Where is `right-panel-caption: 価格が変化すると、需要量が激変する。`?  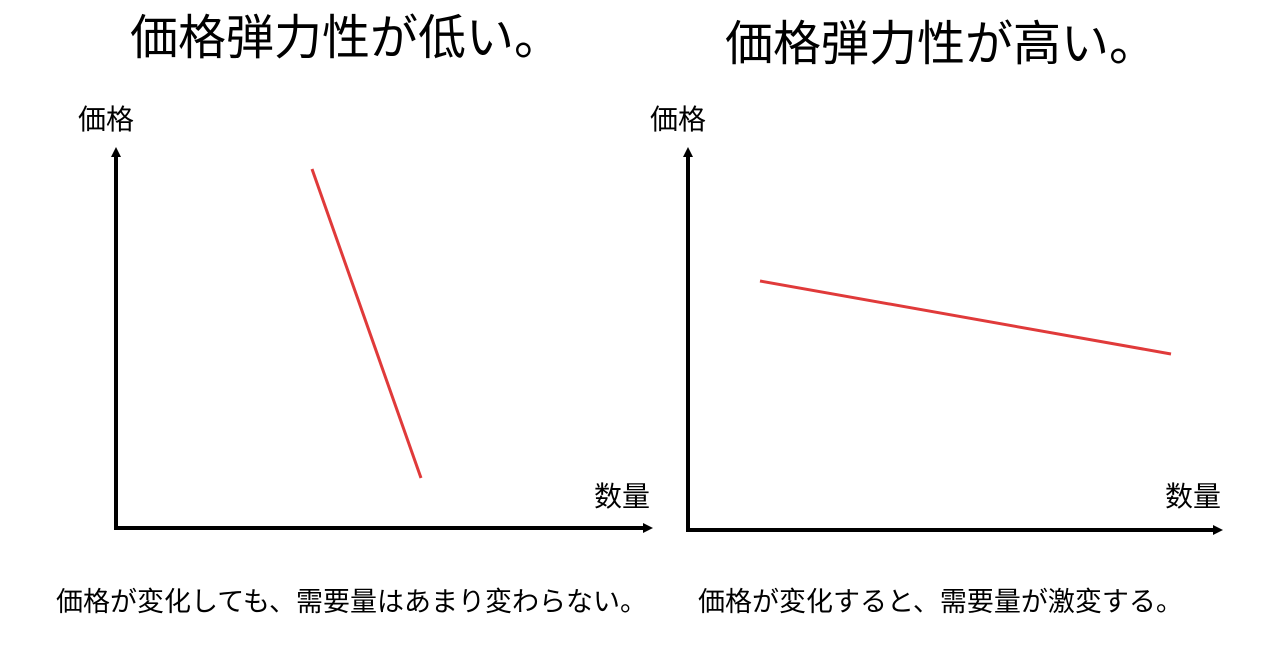 right-panel-caption: 価格が変化すると、需要量が激変する。 is located at coordinates (940, 602).